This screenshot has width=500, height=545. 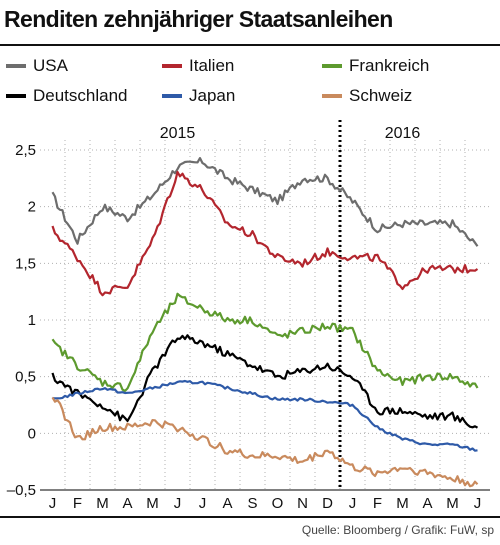 I want to click on legend-item-italien: Italien, so click(x=198, y=66).